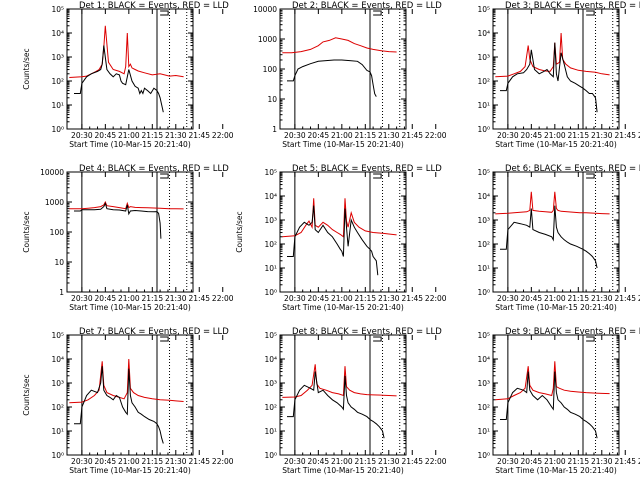 Image resolution: width=640 pixels, height=480 pixels. Describe the element at coordinates (272, 99) in the screenshot. I see `y-tick-label: 10` at that location.